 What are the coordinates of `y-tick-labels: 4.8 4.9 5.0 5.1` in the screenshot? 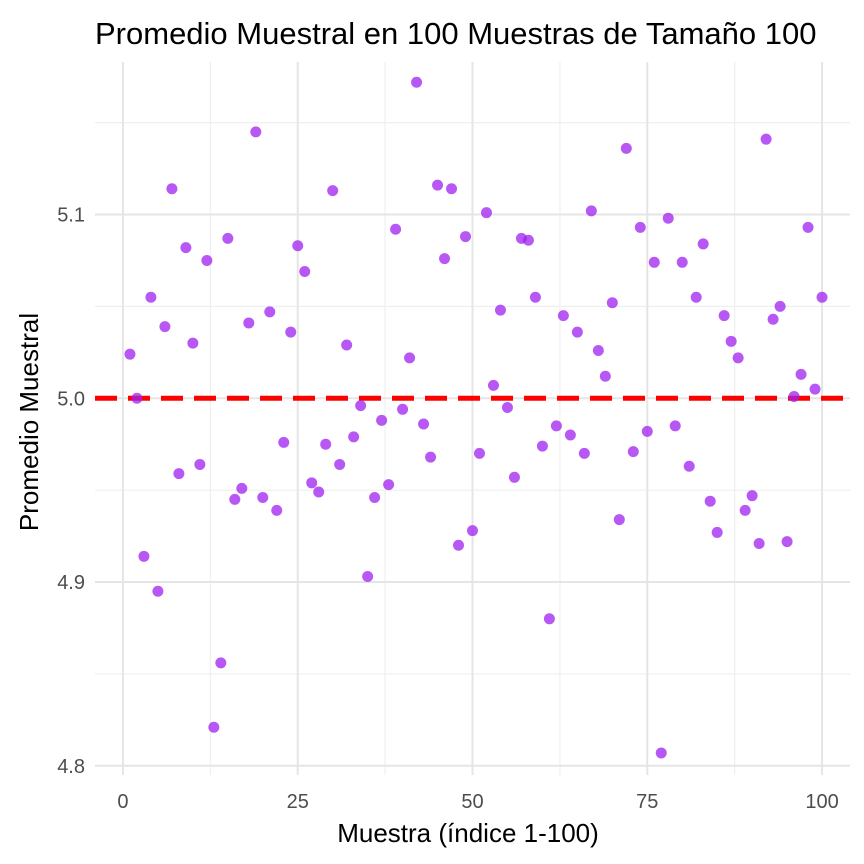 It's located at (71, 491).